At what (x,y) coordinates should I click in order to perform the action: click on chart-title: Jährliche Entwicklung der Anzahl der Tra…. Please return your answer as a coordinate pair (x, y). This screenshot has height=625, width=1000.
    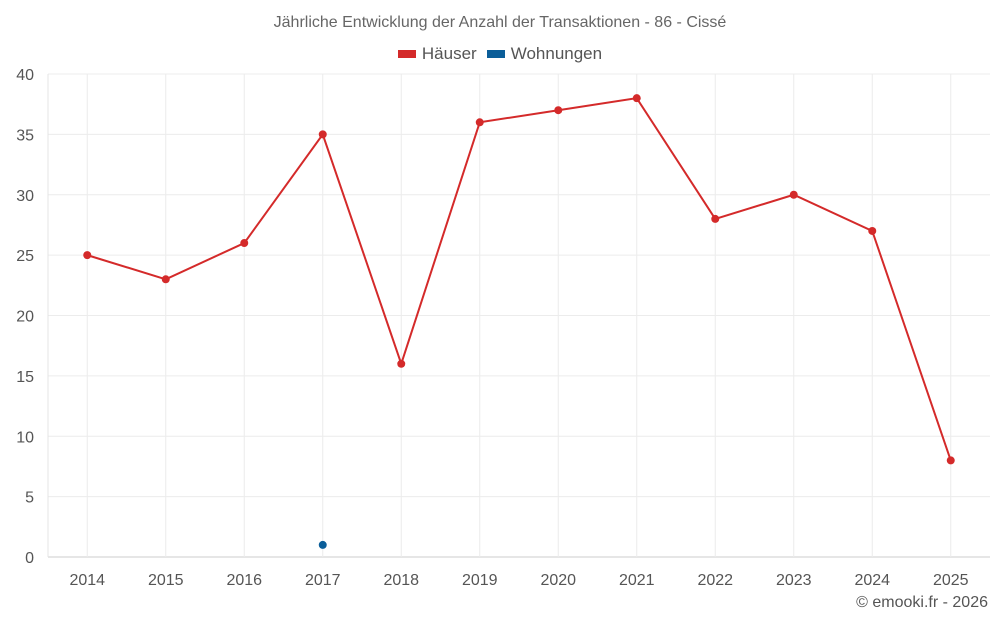
    Looking at the image, I should click on (500, 22).